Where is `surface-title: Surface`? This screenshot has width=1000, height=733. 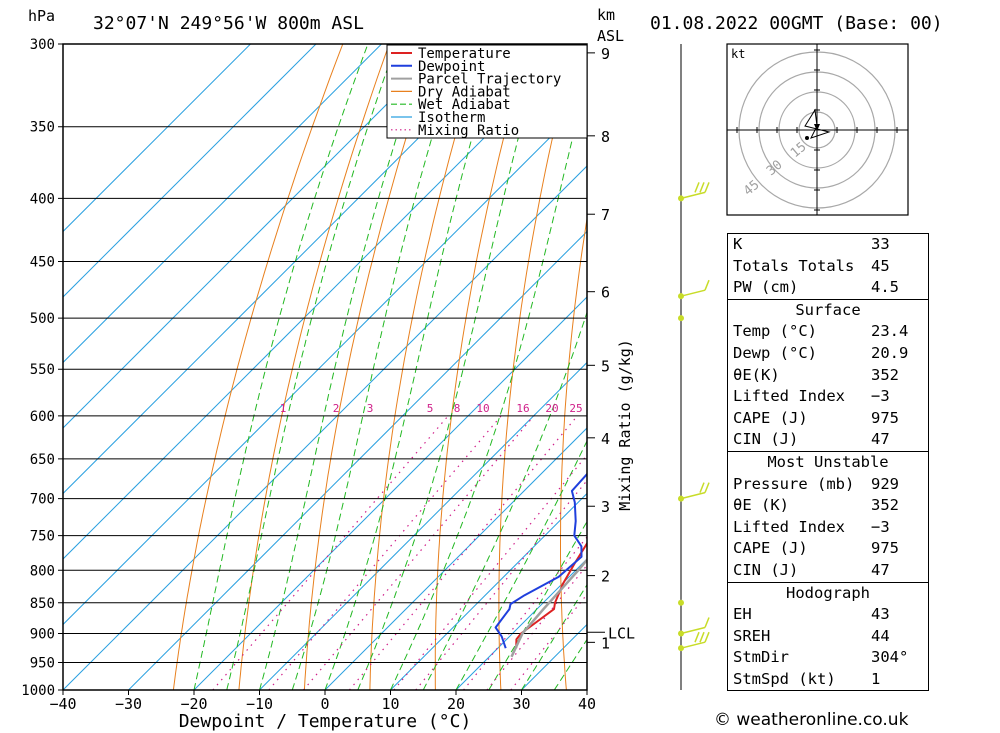 surface-title: Surface is located at coordinates (828, 309).